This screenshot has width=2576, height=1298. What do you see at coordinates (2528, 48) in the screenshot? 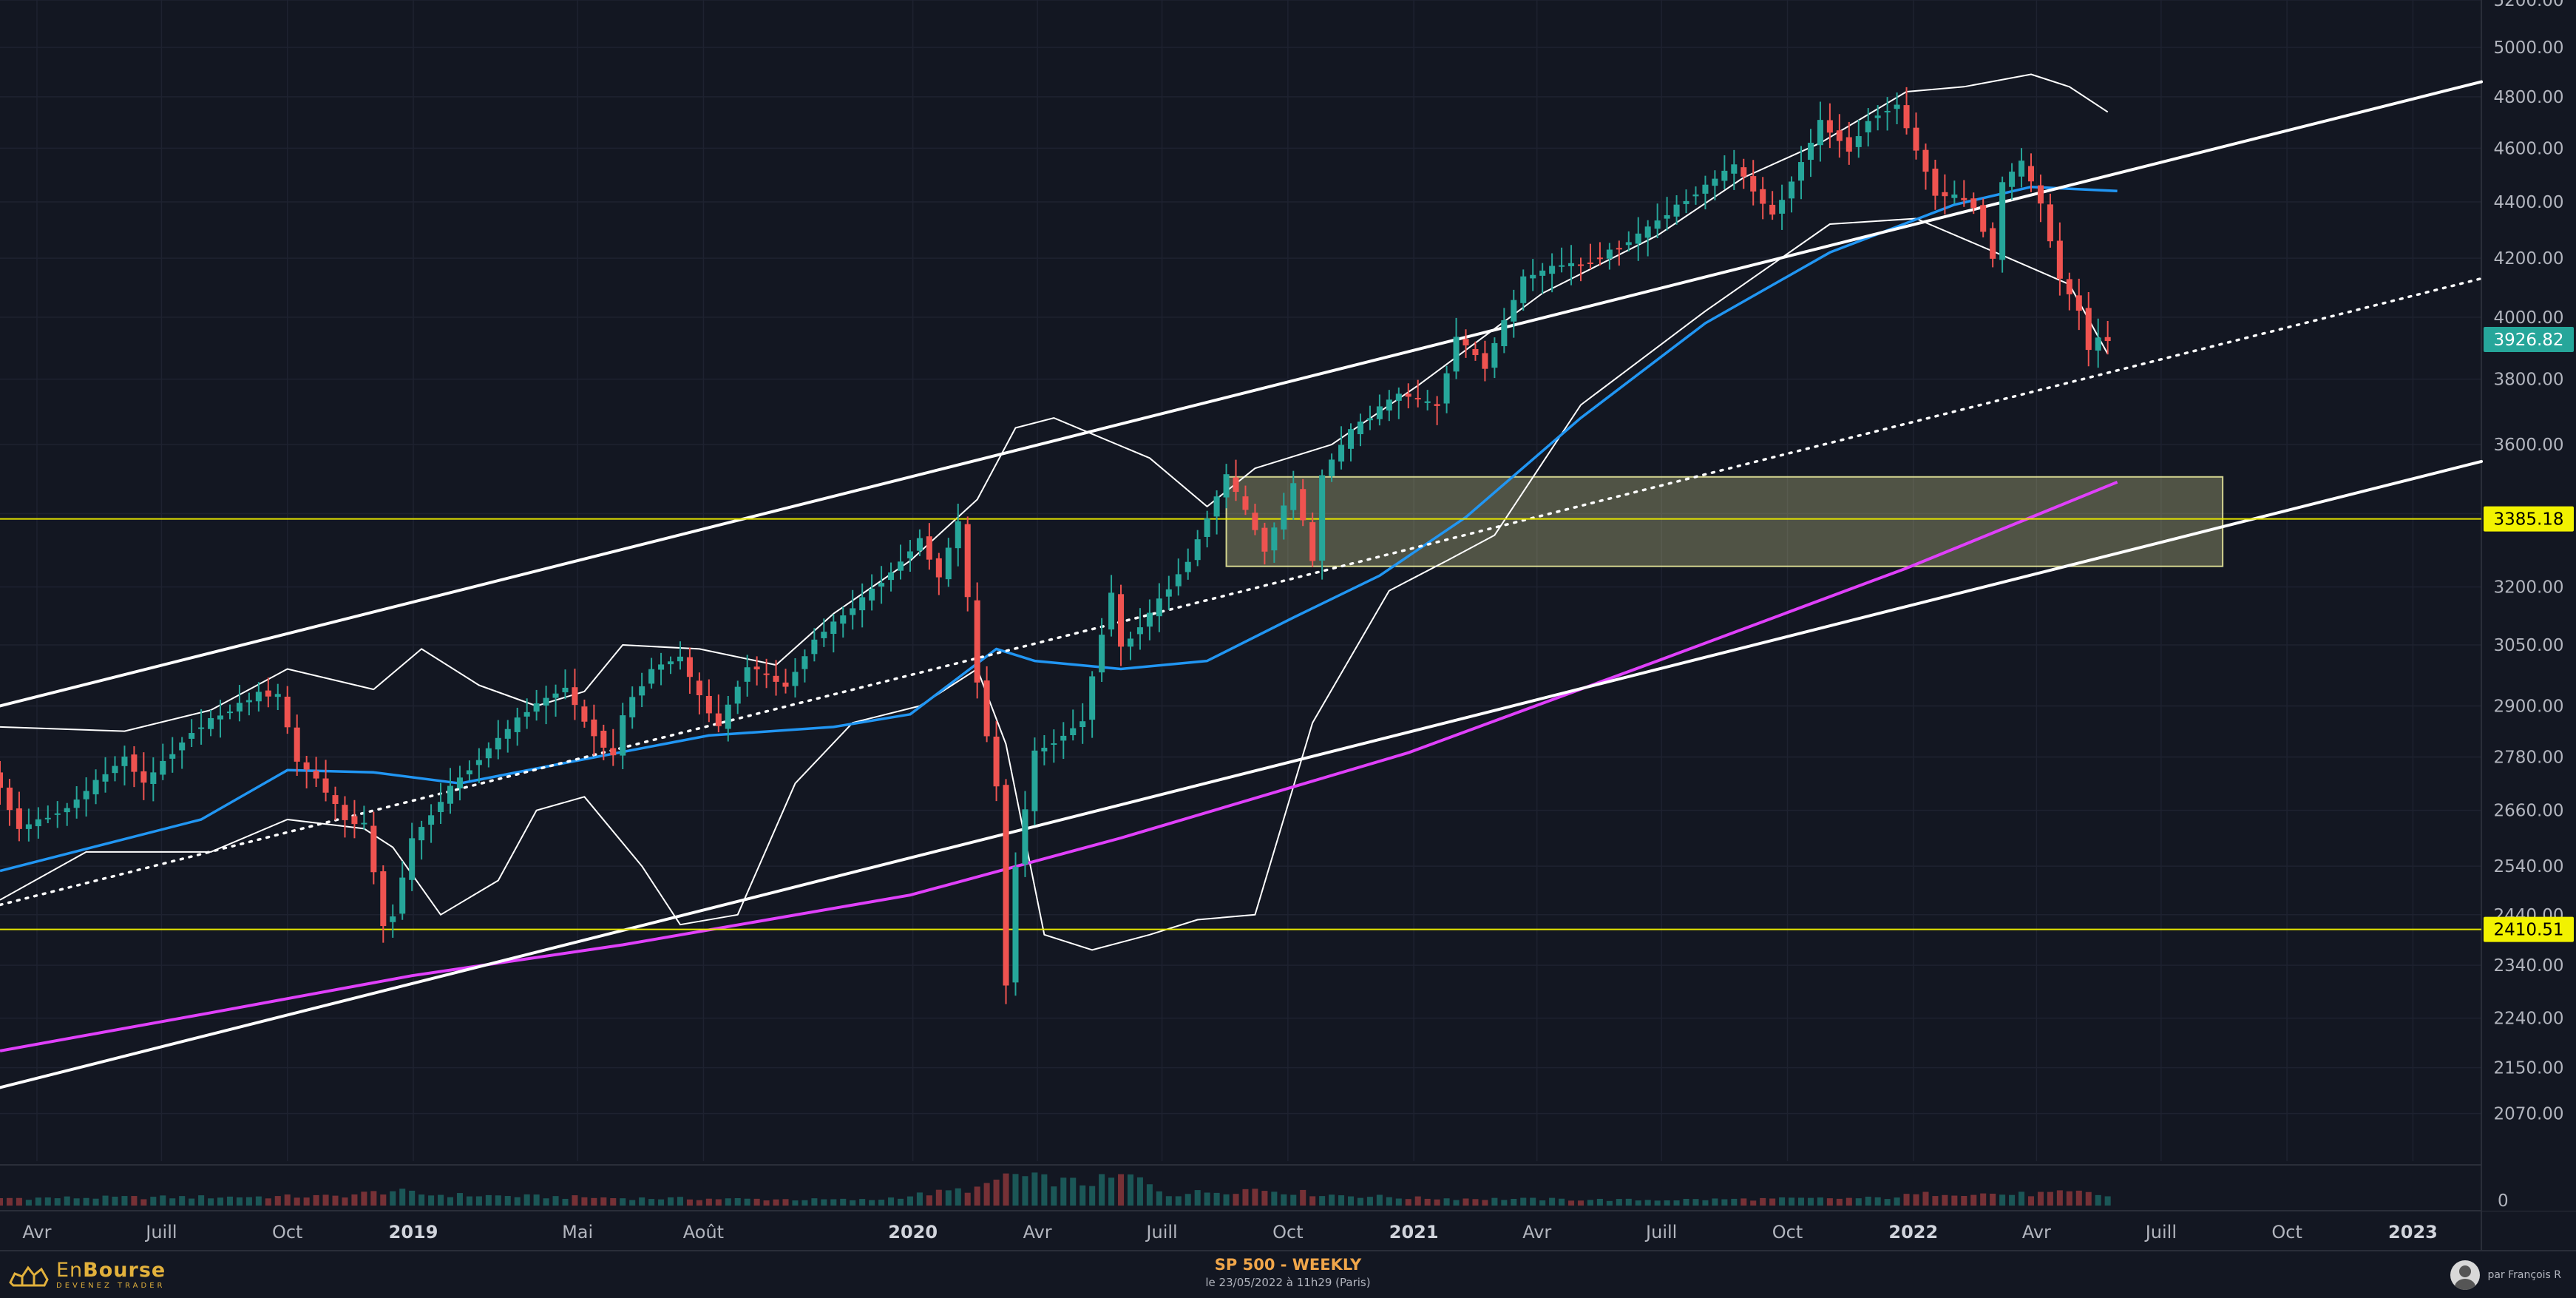
I see `price-tick-label: 5000.00` at bounding box center [2528, 48].